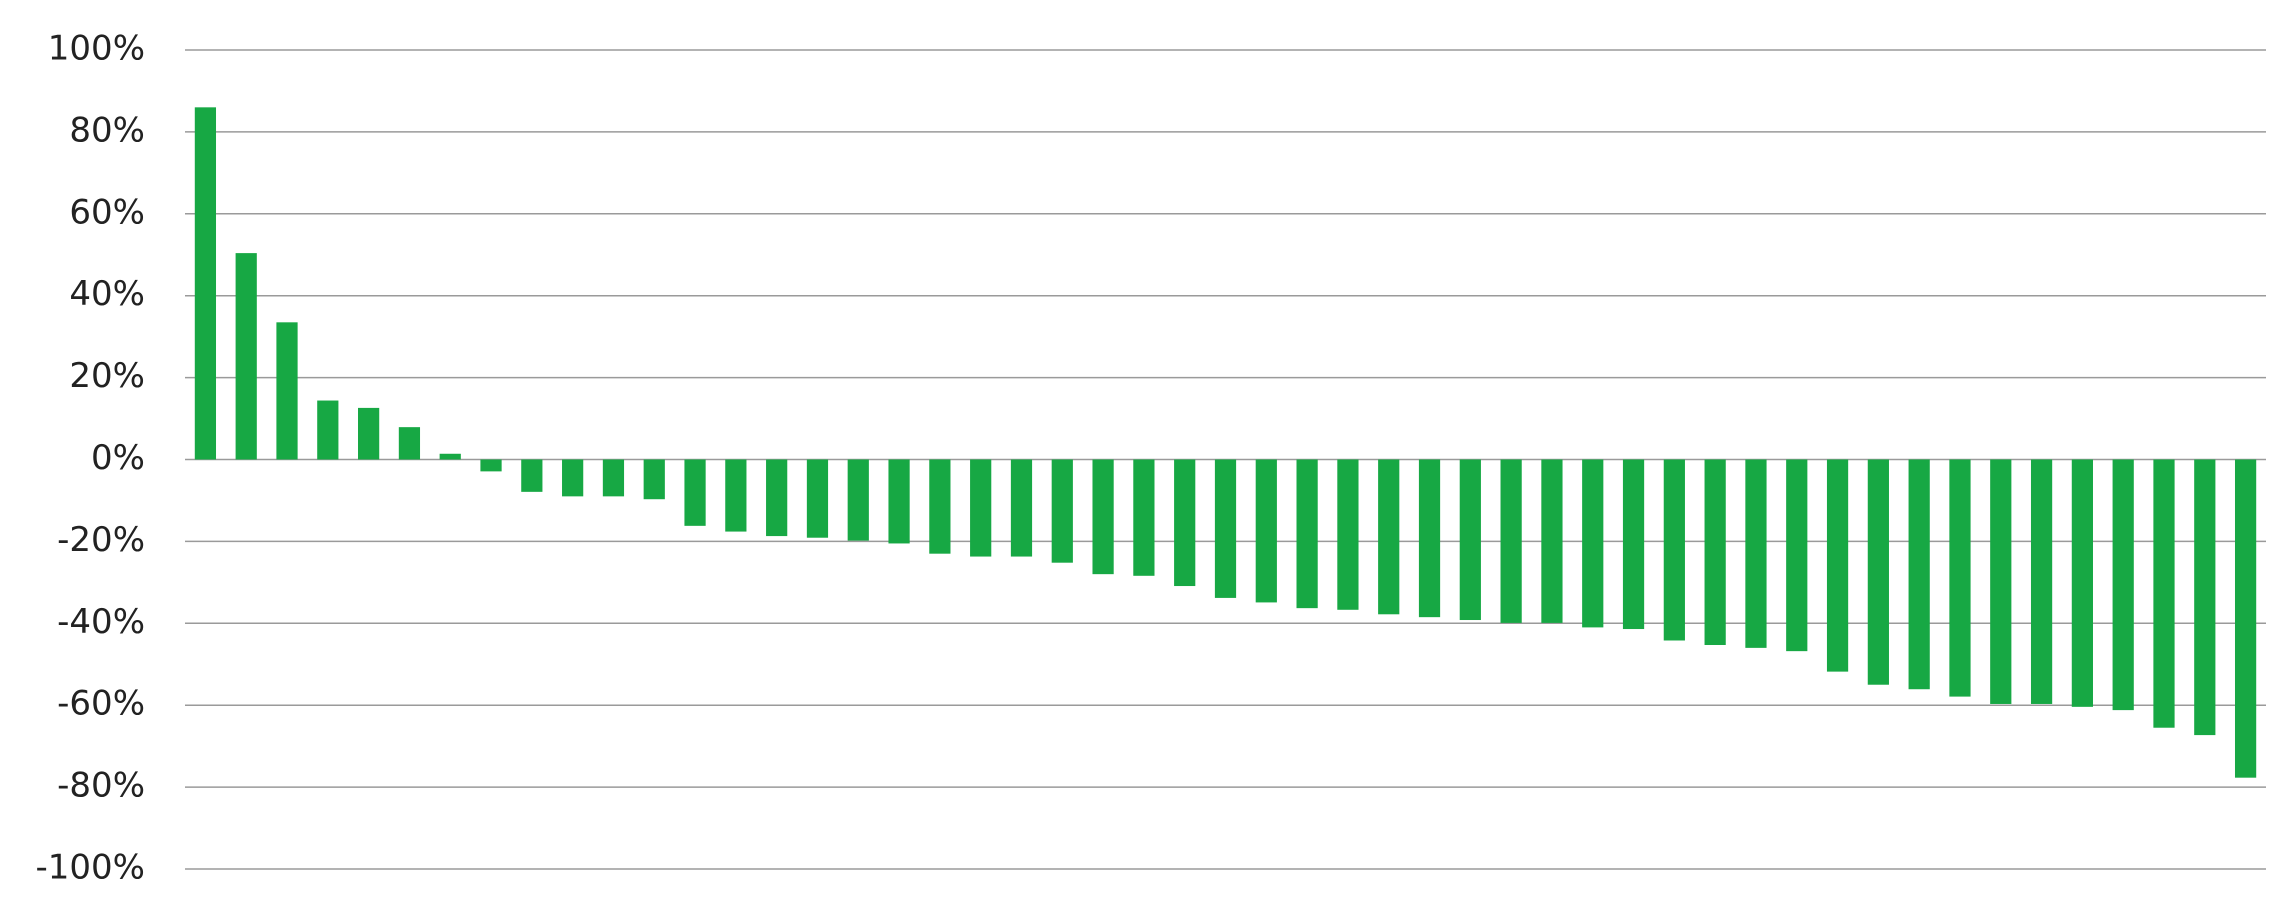  Describe the element at coordinates (96, 49) in the screenshot. I see `y-tick-label: 100%` at that location.